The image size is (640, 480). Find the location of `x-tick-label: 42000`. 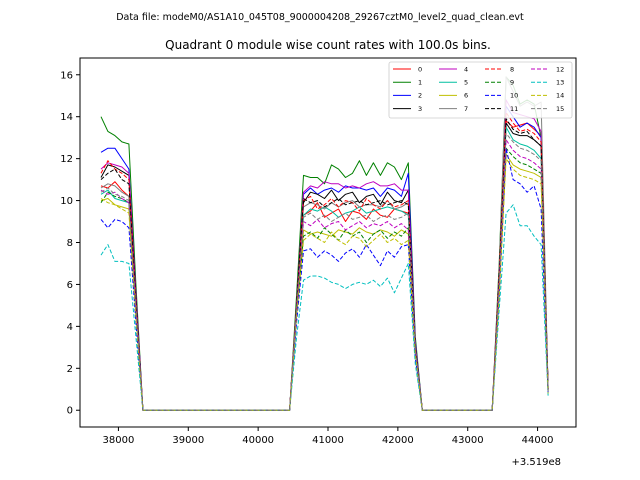

x-tick-label: 42000 is located at coordinates (398, 440).